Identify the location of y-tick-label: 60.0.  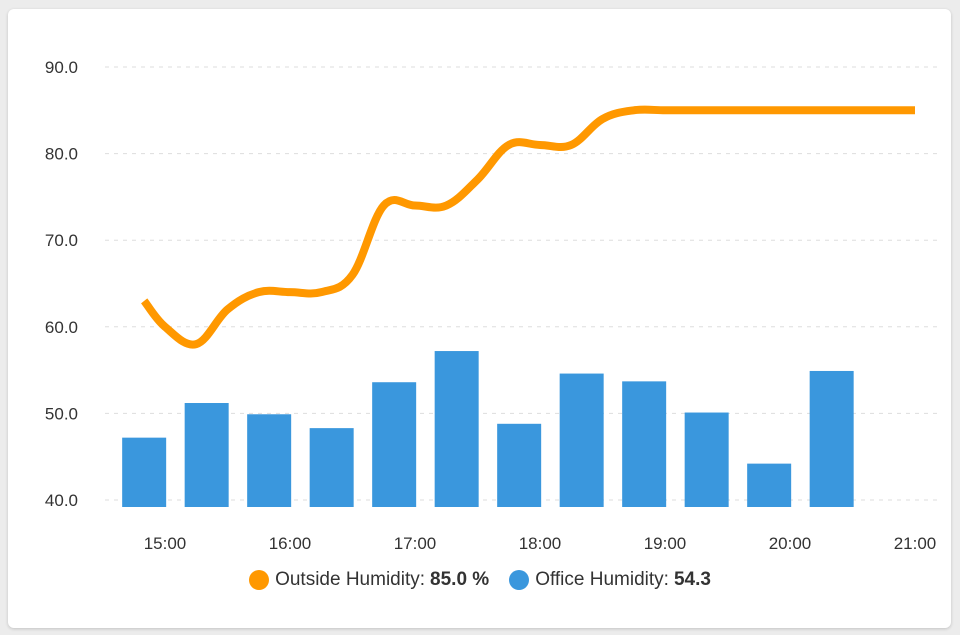
(61, 327).